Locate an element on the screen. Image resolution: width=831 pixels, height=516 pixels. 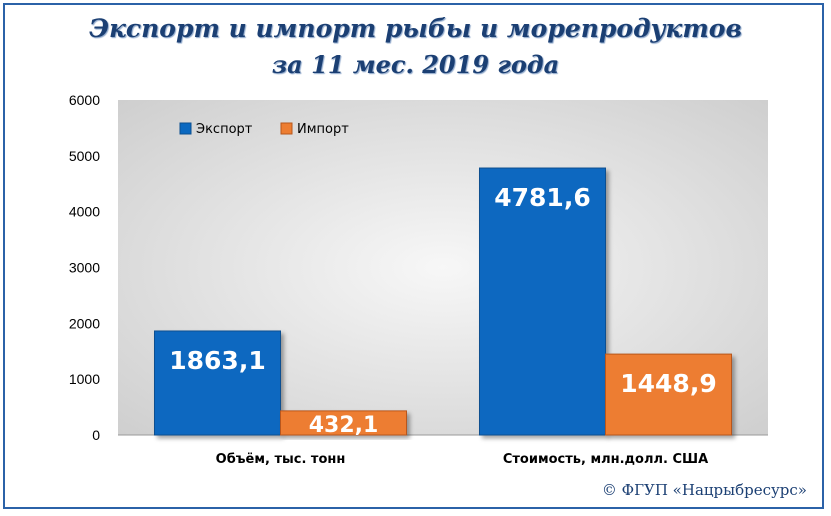
x-category-label: Объём, тыс. тонн is located at coordinates (281, 459).